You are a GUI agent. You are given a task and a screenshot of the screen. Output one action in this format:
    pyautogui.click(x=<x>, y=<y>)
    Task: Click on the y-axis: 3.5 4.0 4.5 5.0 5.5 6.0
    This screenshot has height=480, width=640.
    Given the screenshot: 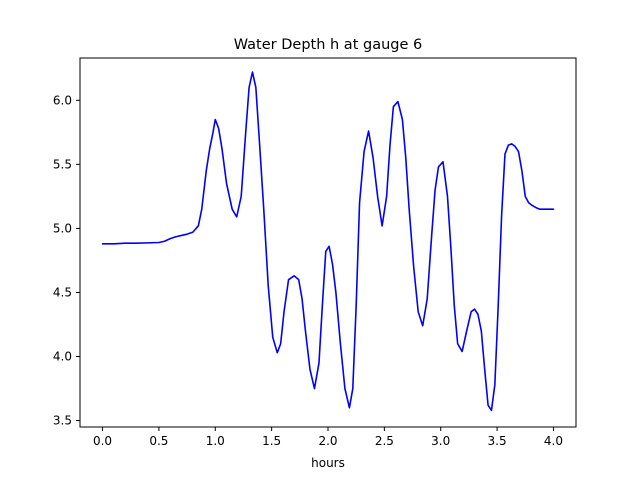 What is the action you would take?
    pyautogui.click(x=66, y=260)
    